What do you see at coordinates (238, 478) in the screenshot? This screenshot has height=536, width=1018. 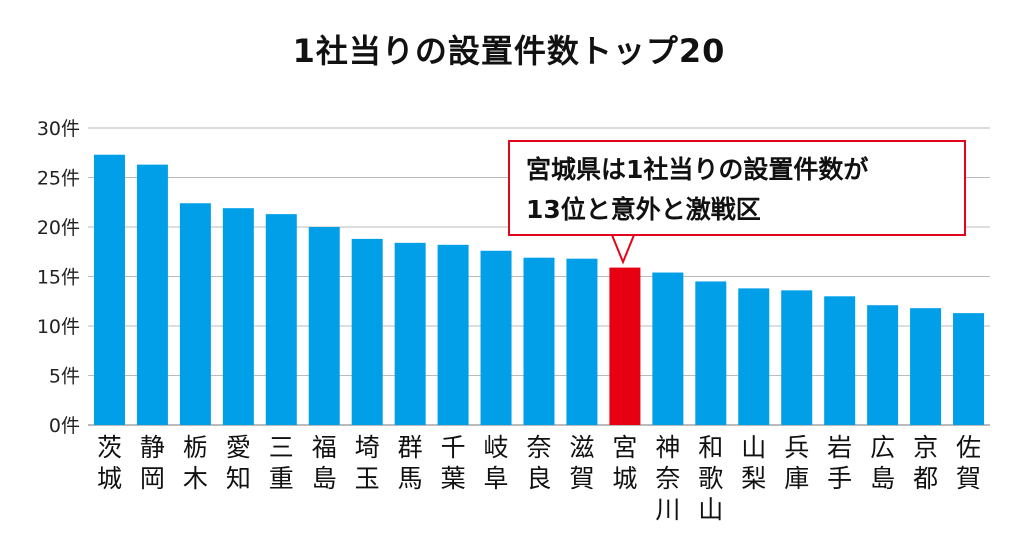 I see `category-label: 知` at bounding box center [238, 478].